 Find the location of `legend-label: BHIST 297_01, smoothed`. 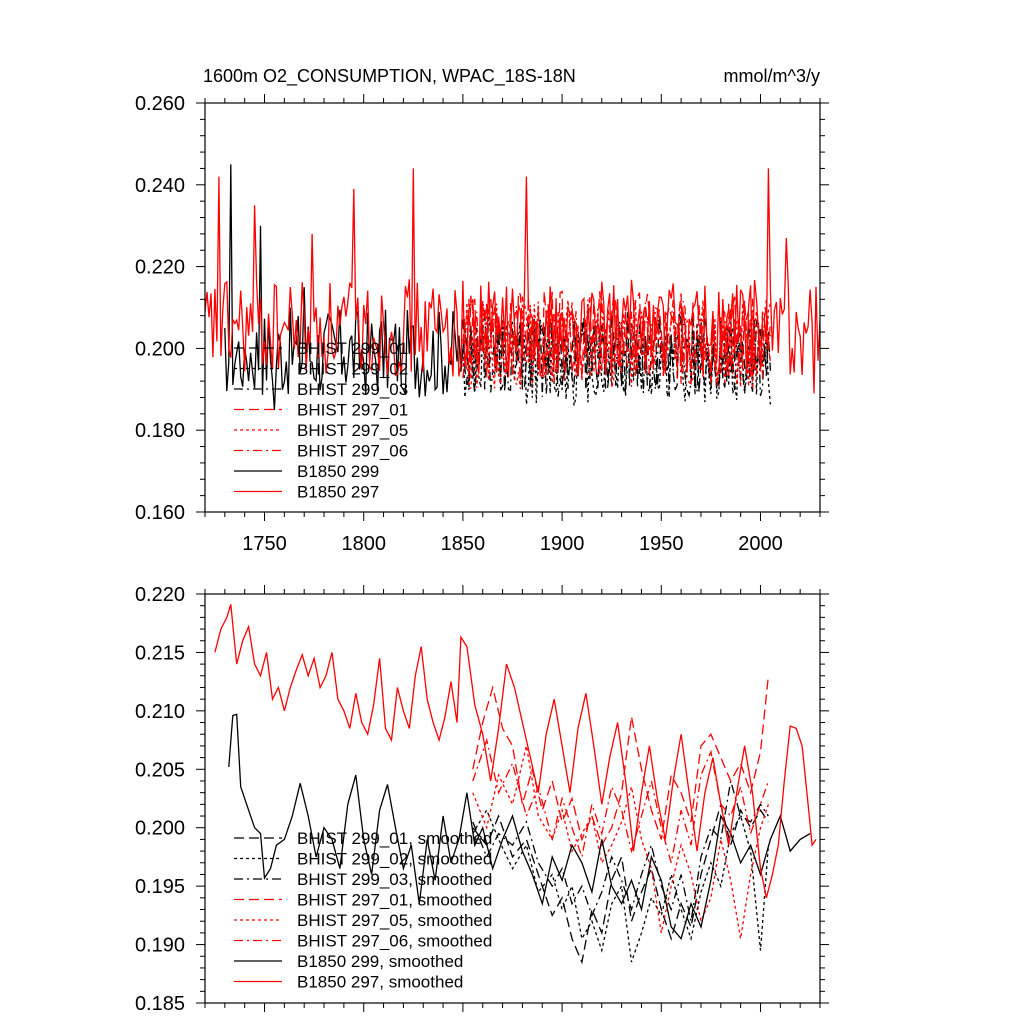

legend-label: BHIST 297_01, smoothed is located at coordinates (394, 900).